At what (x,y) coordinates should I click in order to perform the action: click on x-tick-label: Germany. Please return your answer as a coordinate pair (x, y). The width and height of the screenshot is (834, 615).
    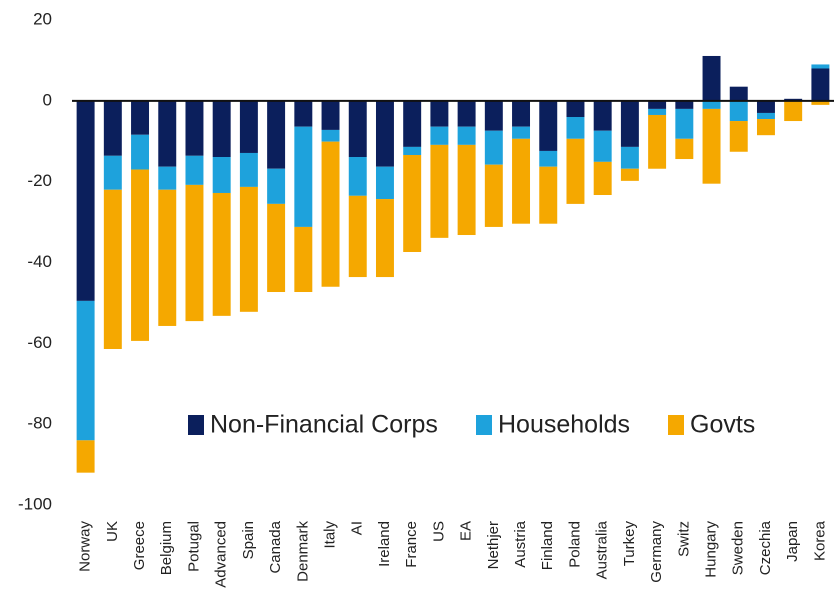
    Looking at the image, I should click on (656, 552).